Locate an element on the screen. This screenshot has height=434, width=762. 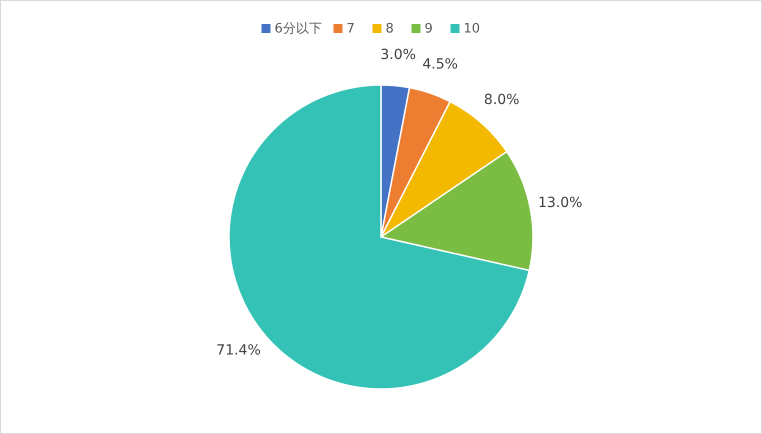
legend-label: 6分以下 is located at coordinates (298, 29).